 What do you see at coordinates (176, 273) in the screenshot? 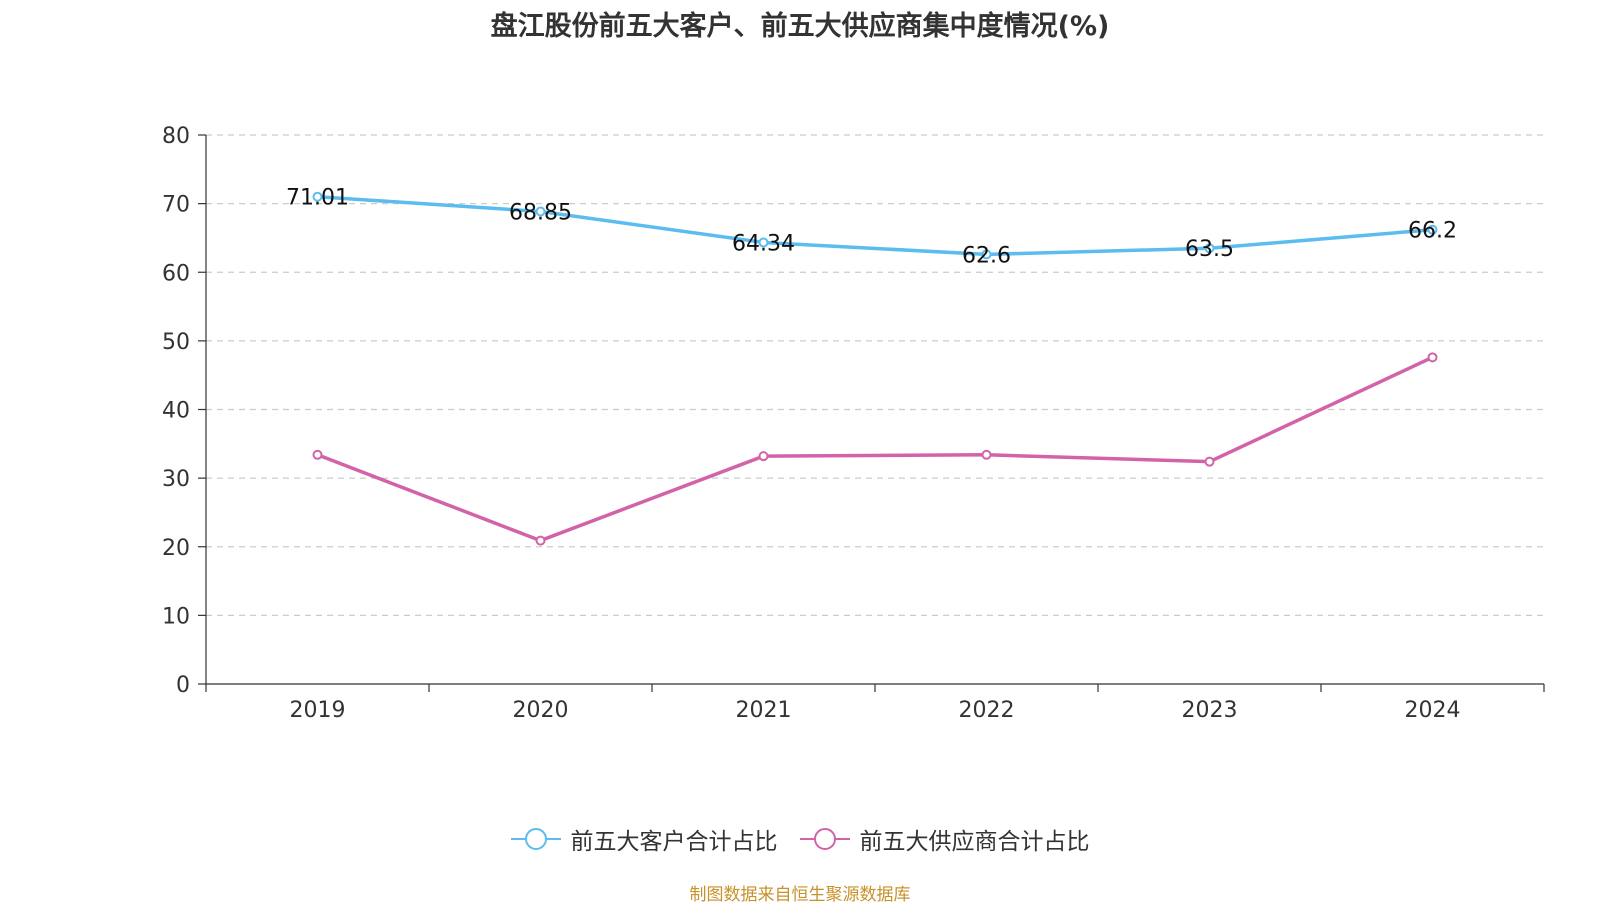
I see `y-tick-label: 60` at bounding box center [176, 273].